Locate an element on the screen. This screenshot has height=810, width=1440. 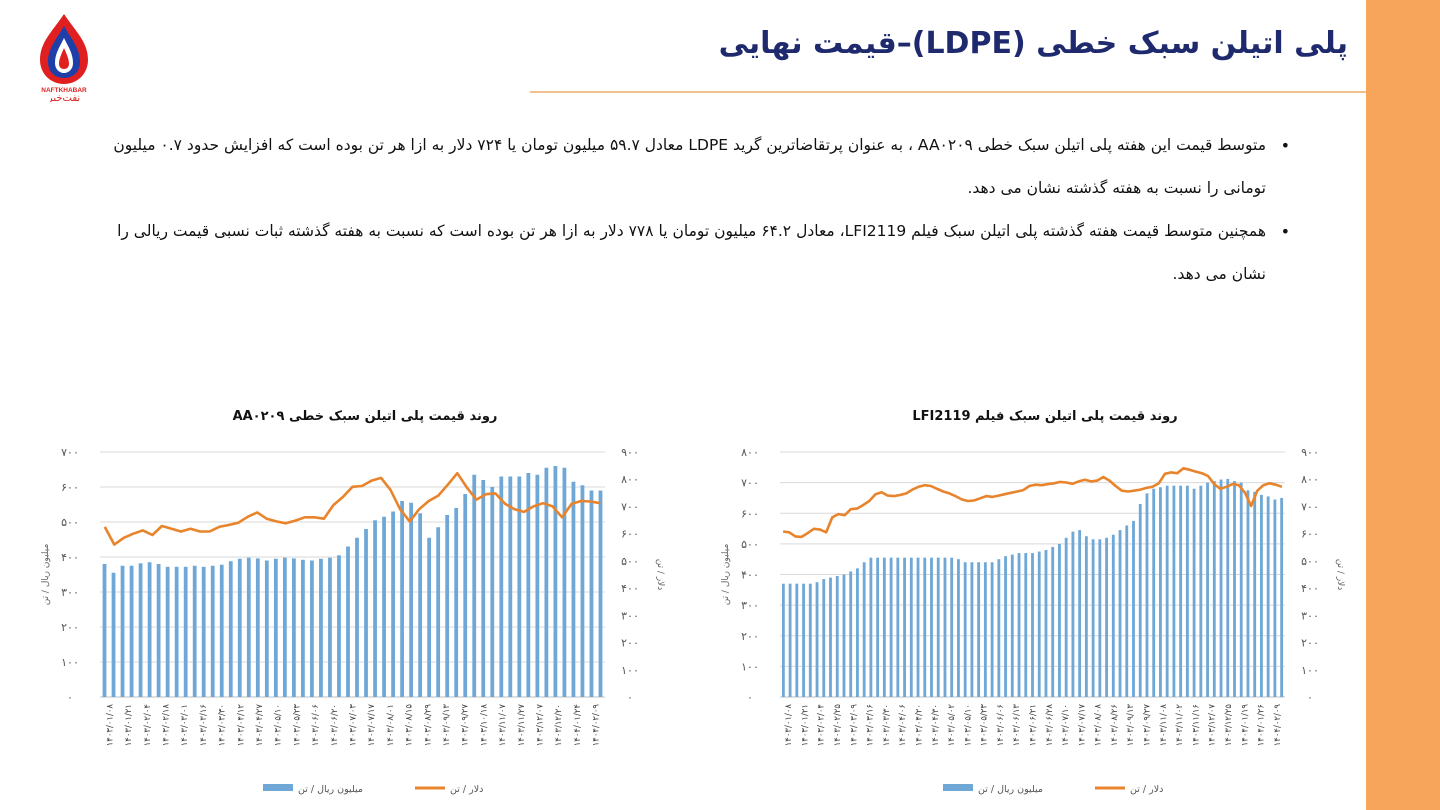
left-tick-label: ۶۰۰ is located at coordinates (70, 487).